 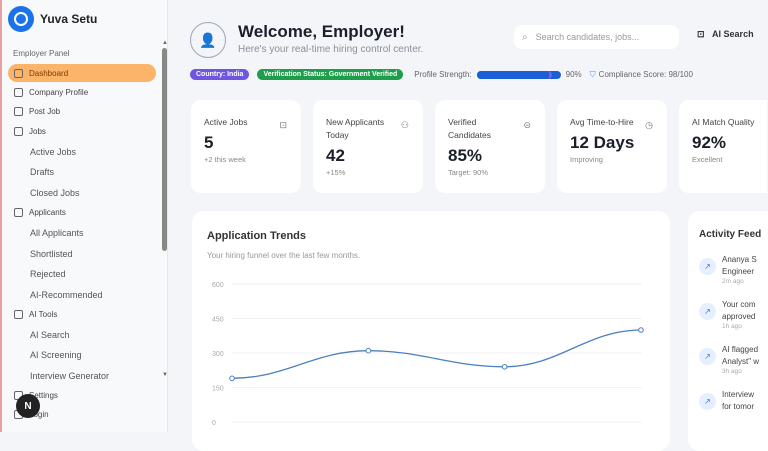 I want to click on stat-value: 85%, so click(x=465, y=155).